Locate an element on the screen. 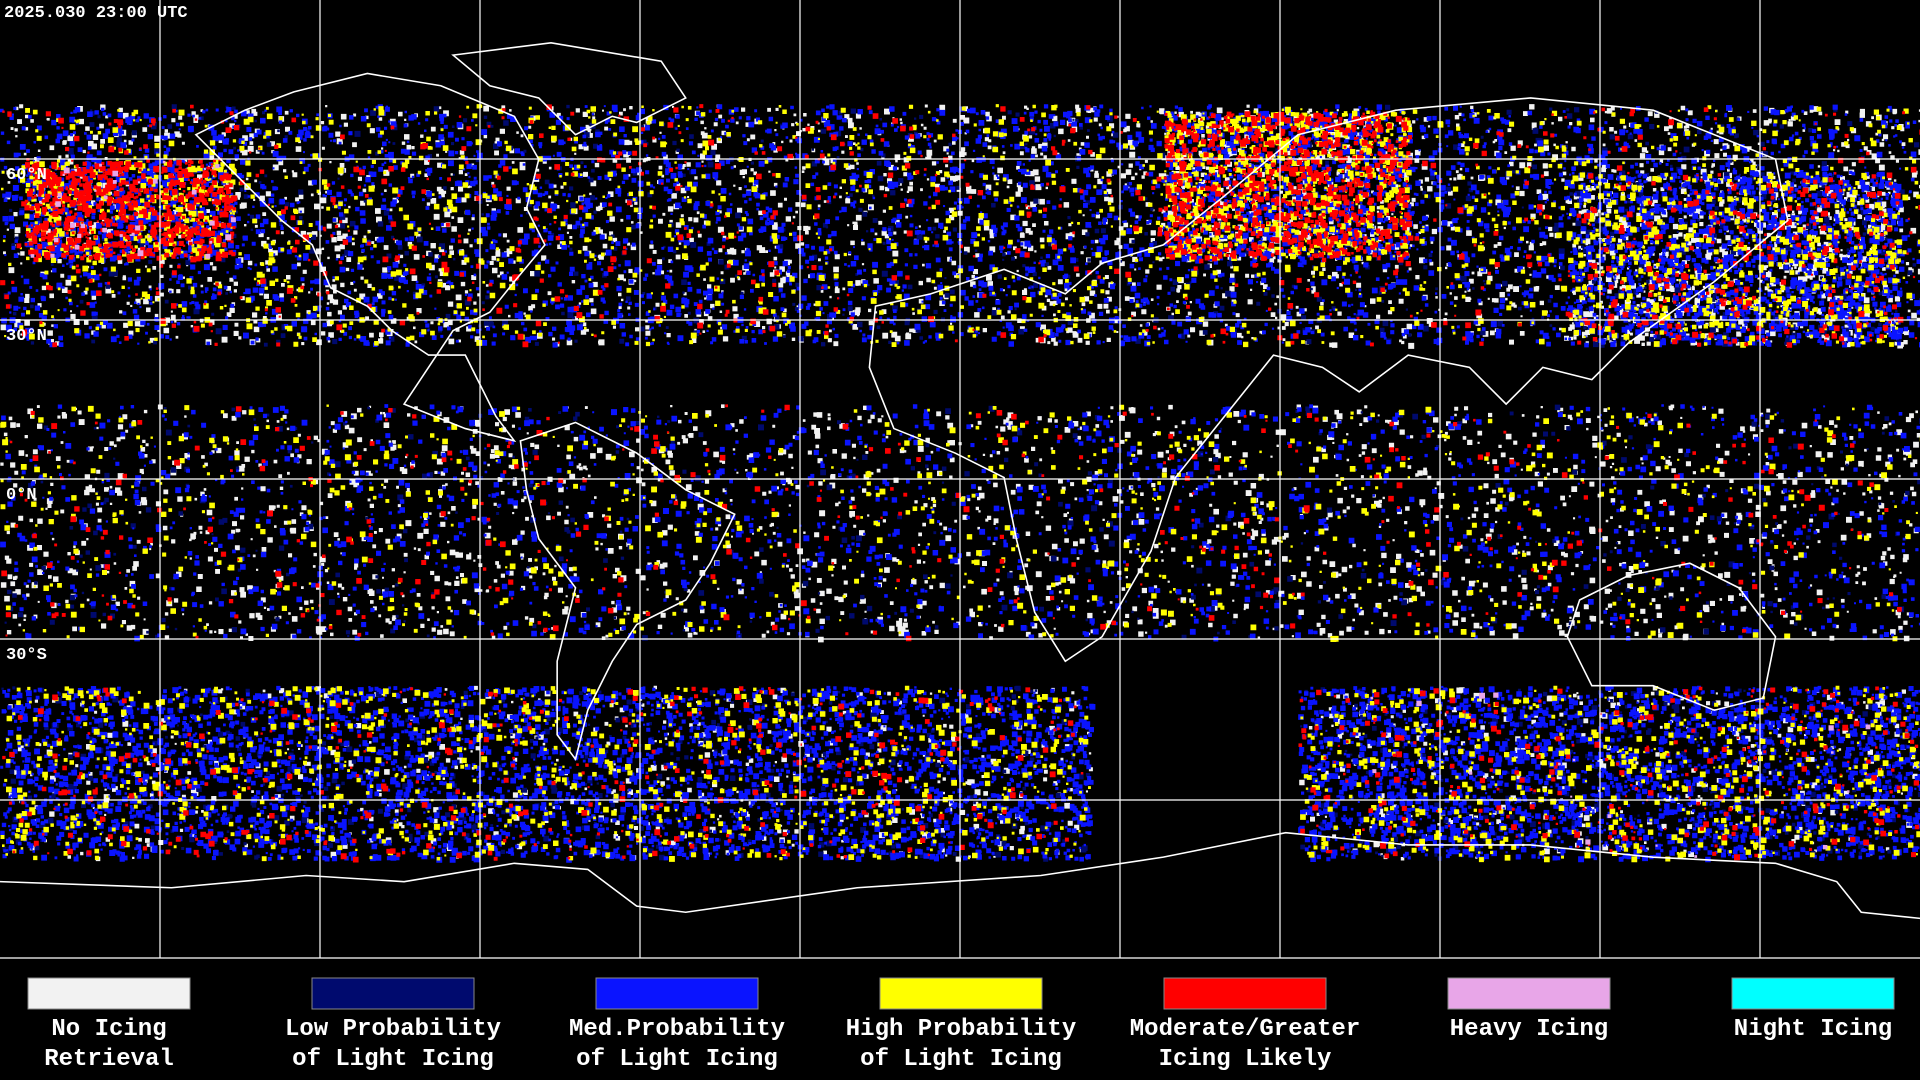  legend-label: Heavy Icing is located at coordinates (1529, 1029).